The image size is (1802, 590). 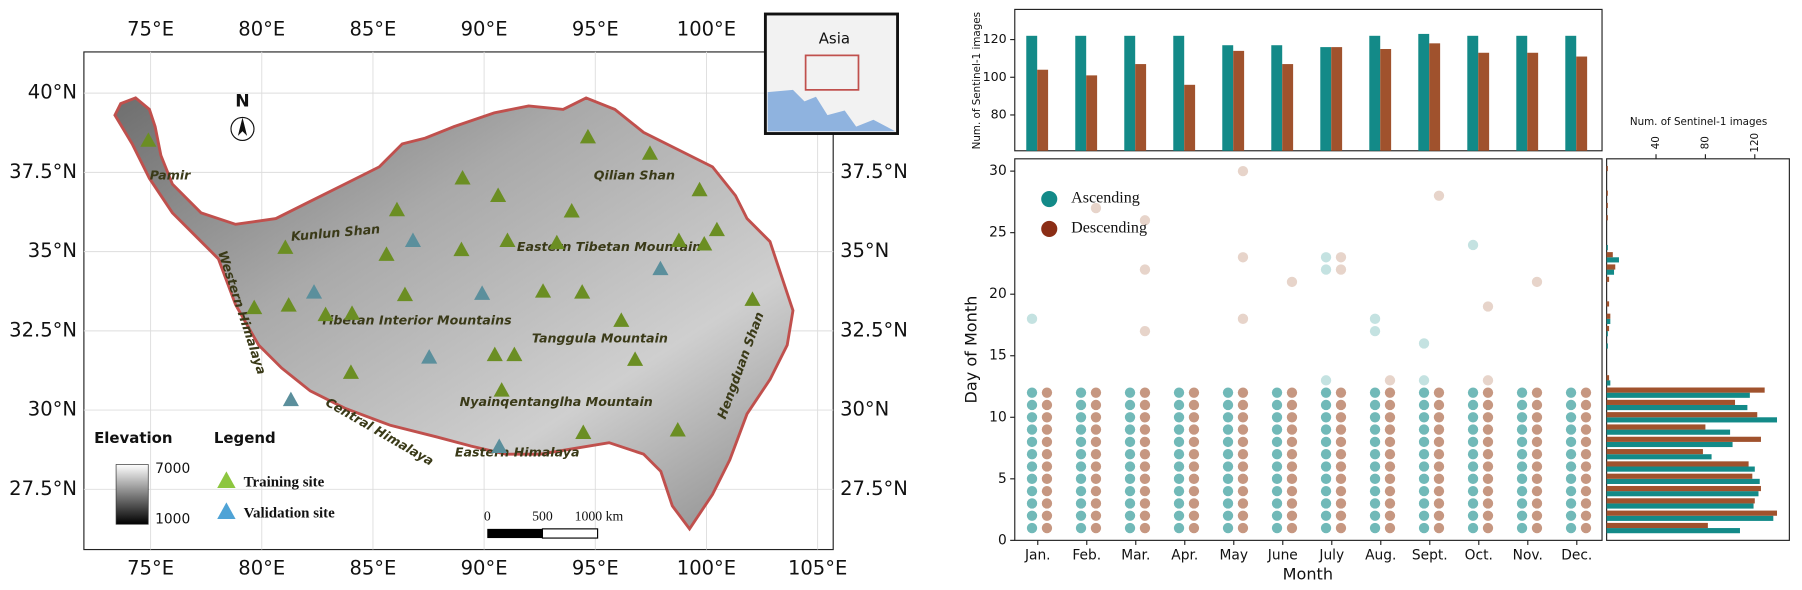 I want to click on y-axis-label: Num. of Sentinel-1 images, so click(x=977, y=80).